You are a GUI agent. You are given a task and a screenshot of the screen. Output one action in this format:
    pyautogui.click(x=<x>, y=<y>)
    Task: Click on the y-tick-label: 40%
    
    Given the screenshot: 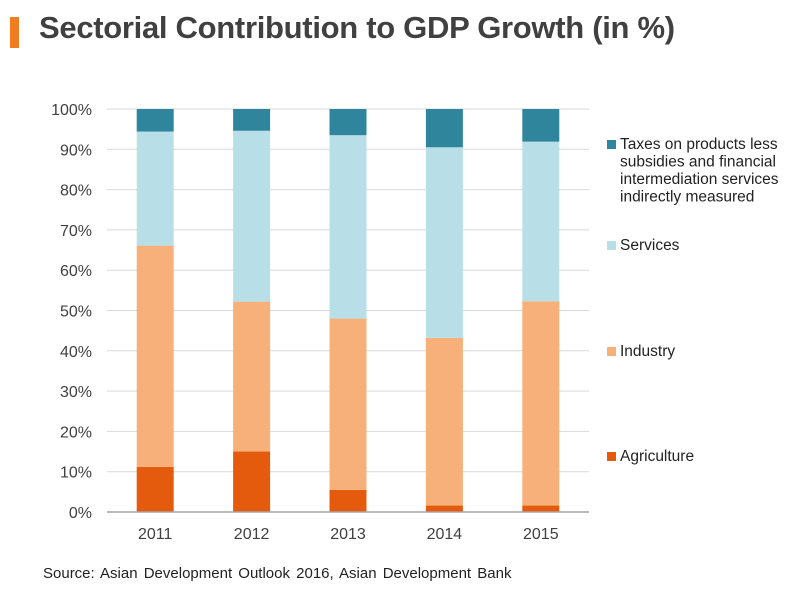 What is the action you would take?
    pyautogui.click(x=76, y=352)
    